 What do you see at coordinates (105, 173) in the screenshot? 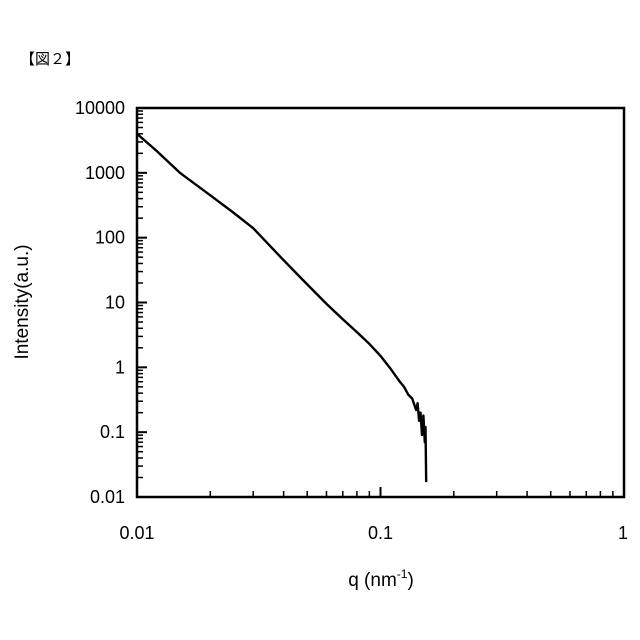
I see `y-tick-label: 1000` at bounding box center [105, 173].